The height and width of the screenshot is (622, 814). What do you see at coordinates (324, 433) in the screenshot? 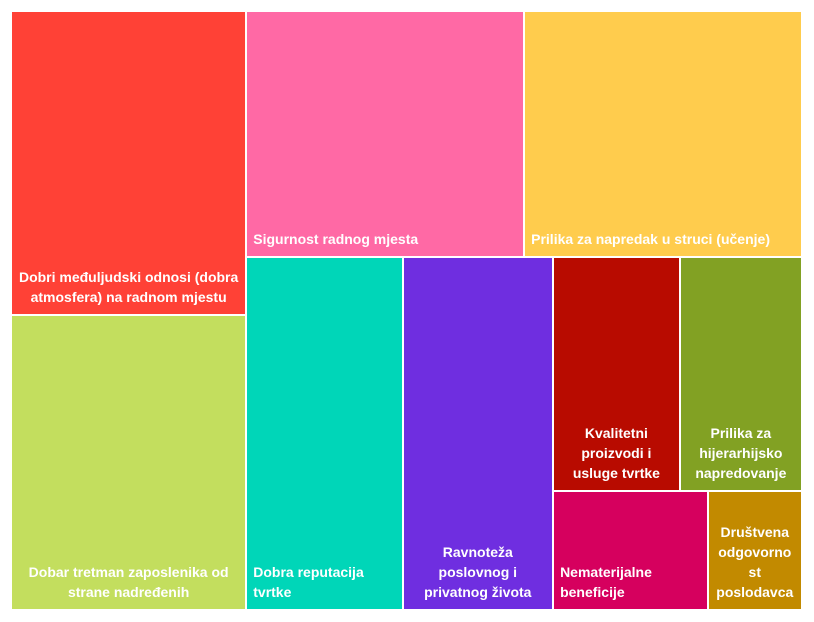
I see `treemap-tile: Dobra reputacija tvrtke` at bounding box center [324, 433].